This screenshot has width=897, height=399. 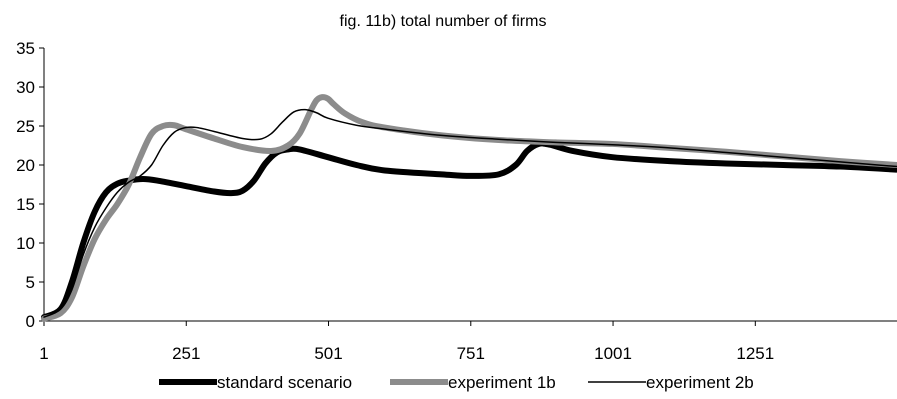 What do you see at coordinates (25, 48) in the screenshot?
I see `y-tick-label: 35` at bounding box center [25, 48].